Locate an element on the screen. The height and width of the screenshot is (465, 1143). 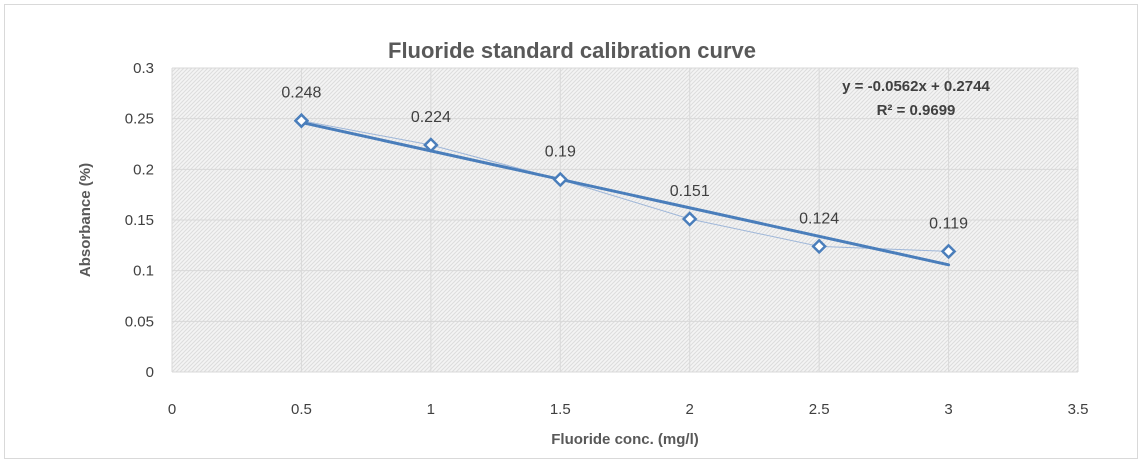
x-tick-label: 2 is located at coordinates (690, 409).